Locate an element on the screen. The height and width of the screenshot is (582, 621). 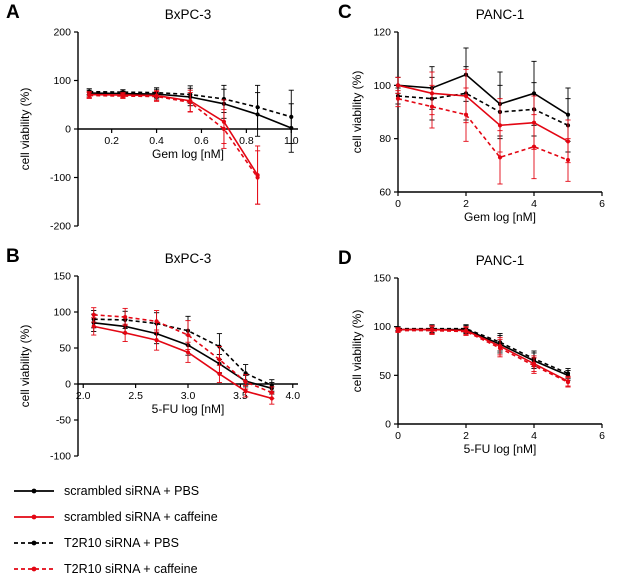
panel-label-b: B is located at coordinates (13, 256).